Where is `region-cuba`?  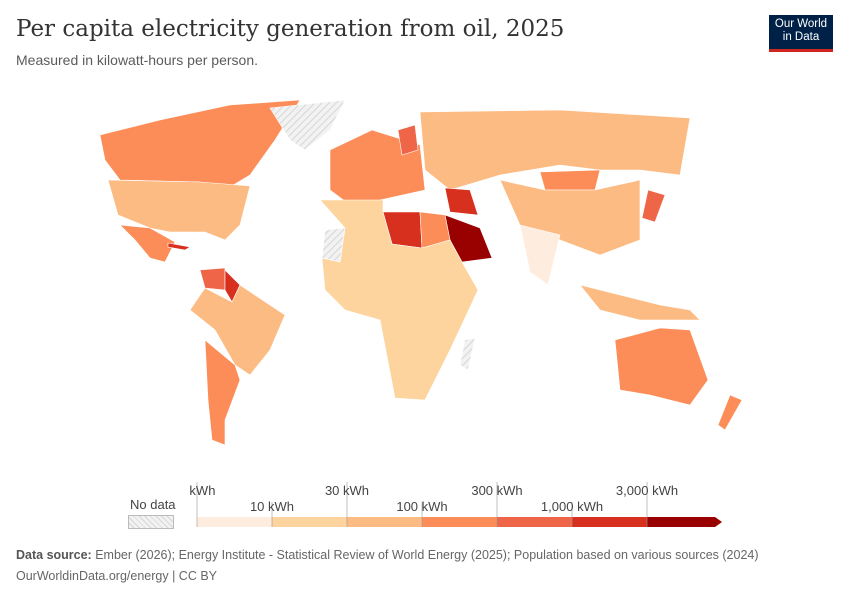 region-cuba is located at coordinates (179, 246).